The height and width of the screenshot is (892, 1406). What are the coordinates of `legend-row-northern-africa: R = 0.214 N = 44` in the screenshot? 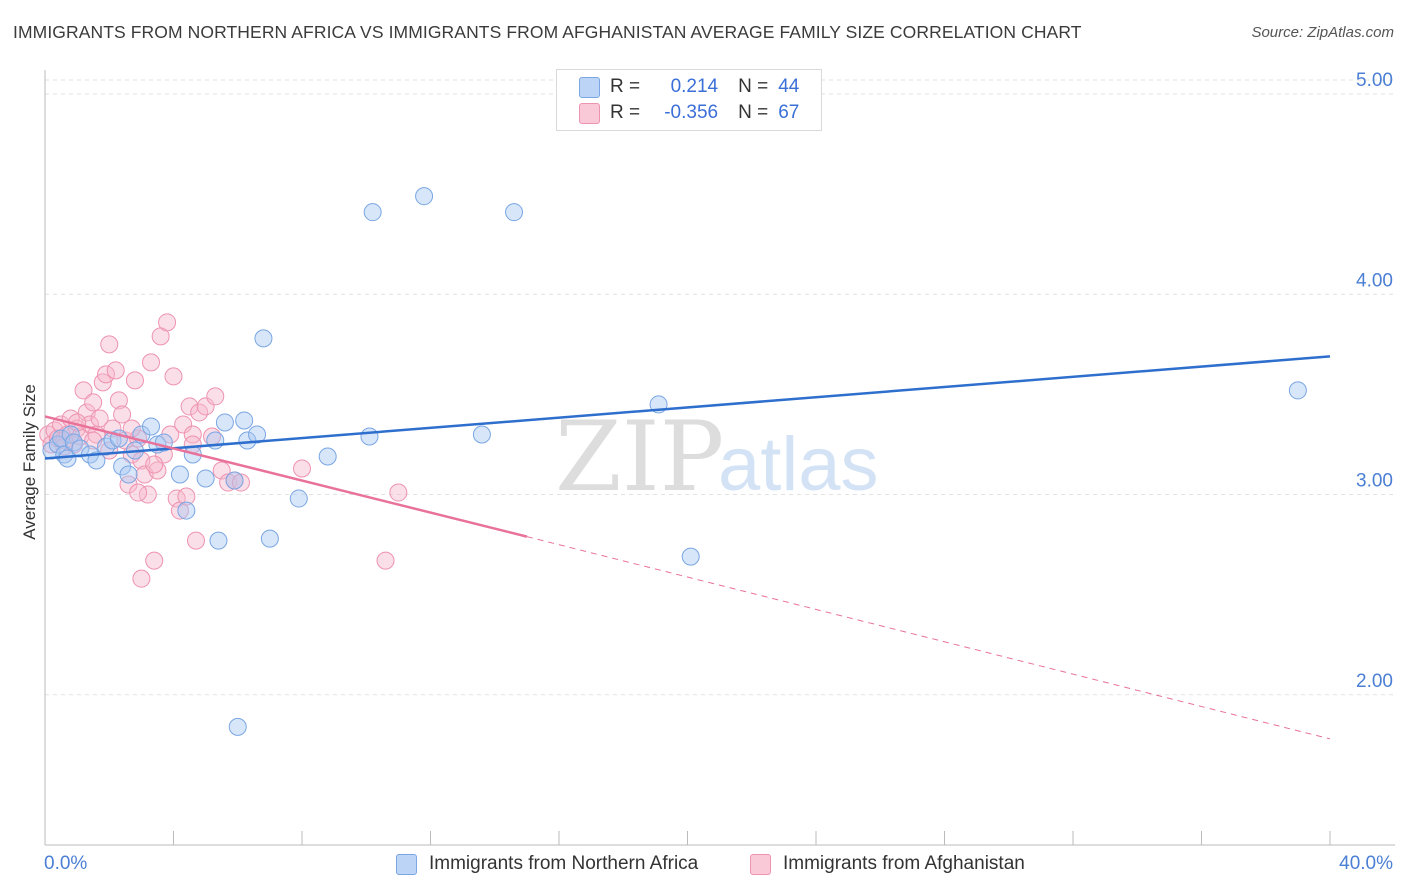 It's located at (689, 87).